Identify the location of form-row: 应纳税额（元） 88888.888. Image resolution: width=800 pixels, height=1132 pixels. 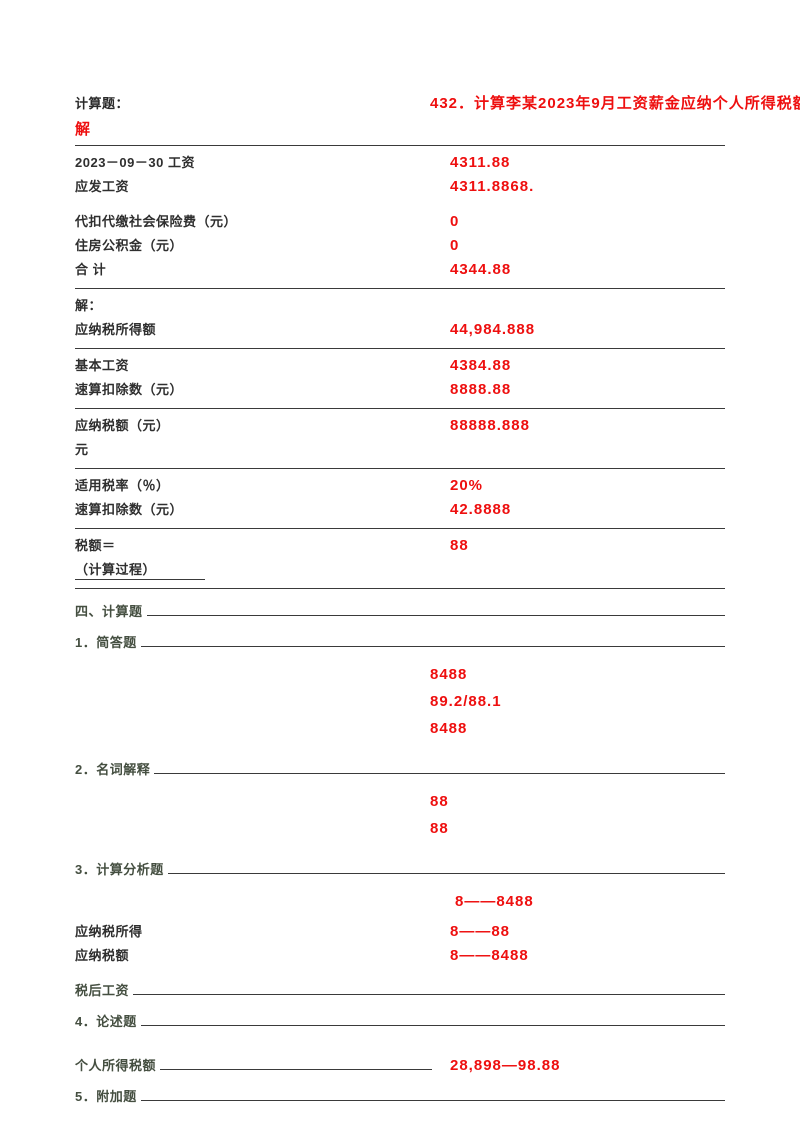
(400, 426).